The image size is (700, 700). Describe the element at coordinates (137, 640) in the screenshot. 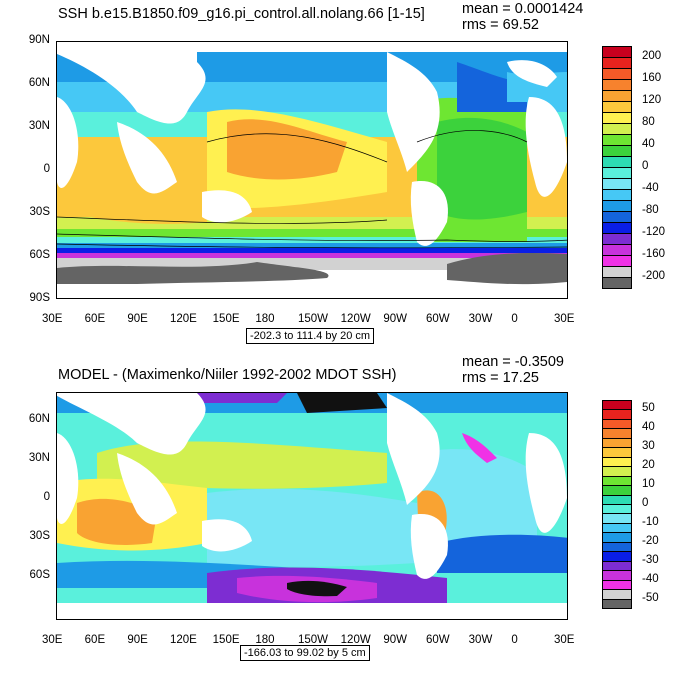

I see `bottom-lon-tick-label: 90E` at that location.